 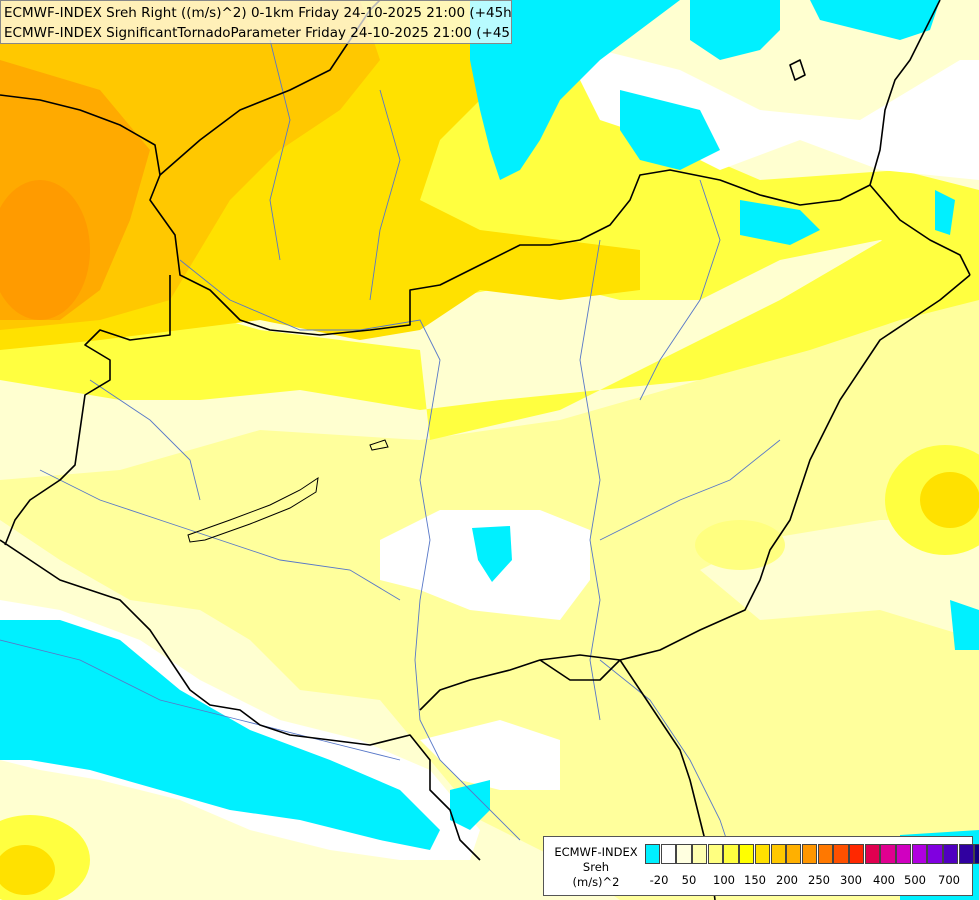 What do you see at coordinates (575, 90) in the screenshot?
I see `field-cyan-north` at bounding box center [575, 90].